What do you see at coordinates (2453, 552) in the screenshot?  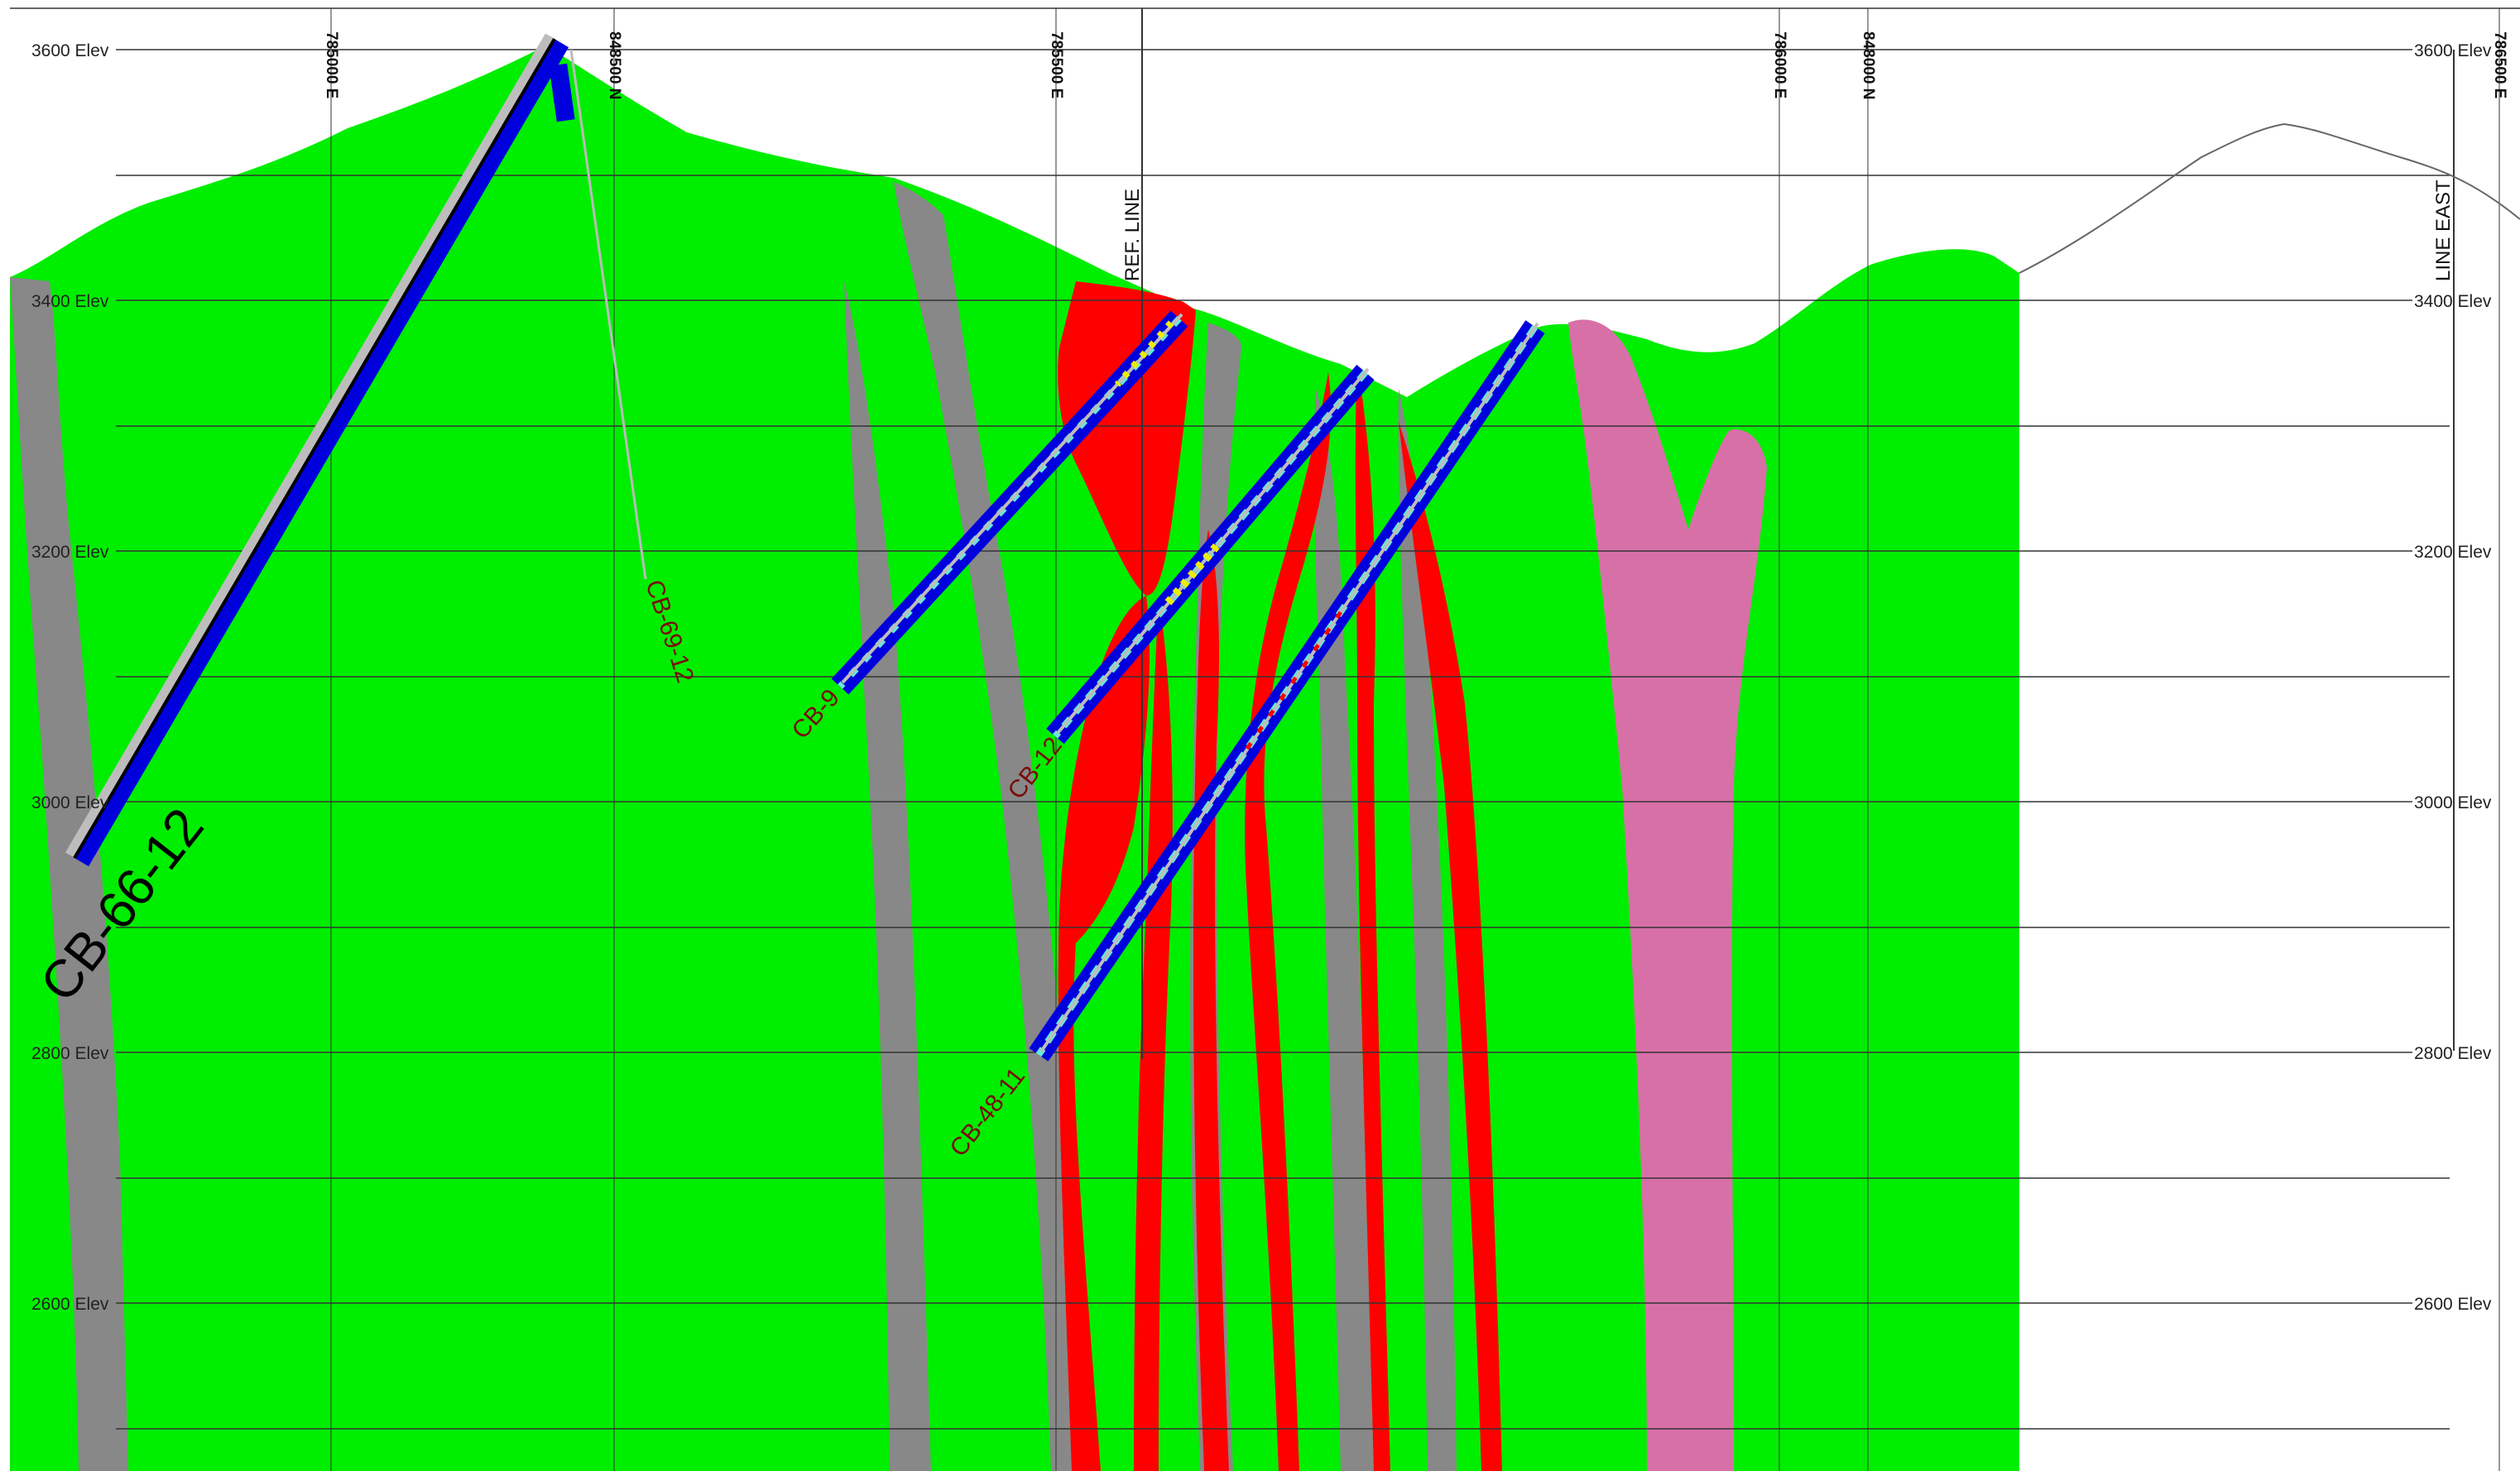 I see `elev-label-3200-right: 3200 Elev` at bounding box center [2453, 552].